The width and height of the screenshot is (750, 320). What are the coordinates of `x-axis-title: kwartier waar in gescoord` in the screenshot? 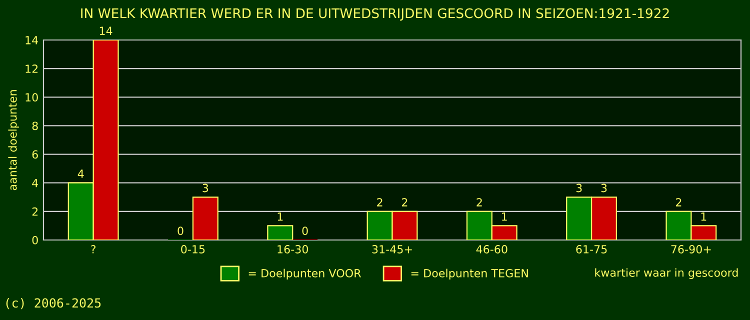 It's located at (666, 273).